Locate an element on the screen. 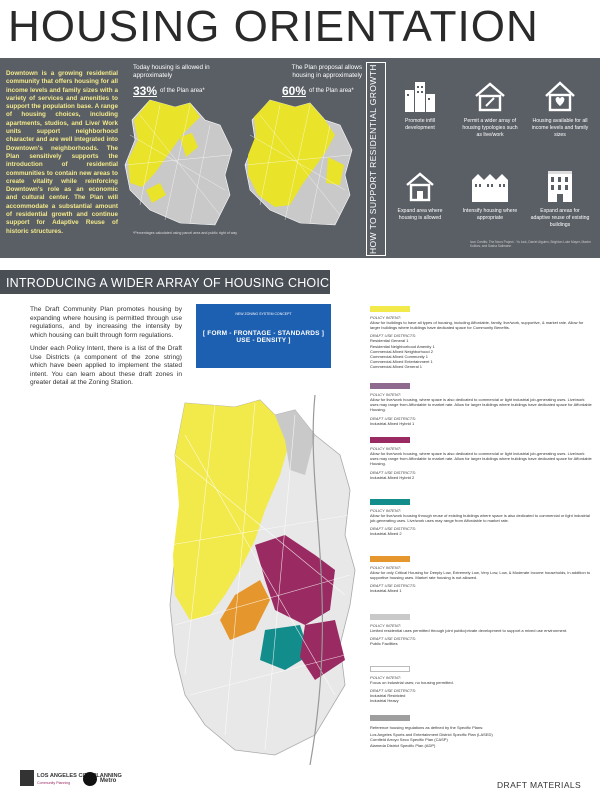 The height and width of the screenshot is (800, 600). specific-plan: Alameda District Specific Plan (ADP) is located at coordinates (403, 745).